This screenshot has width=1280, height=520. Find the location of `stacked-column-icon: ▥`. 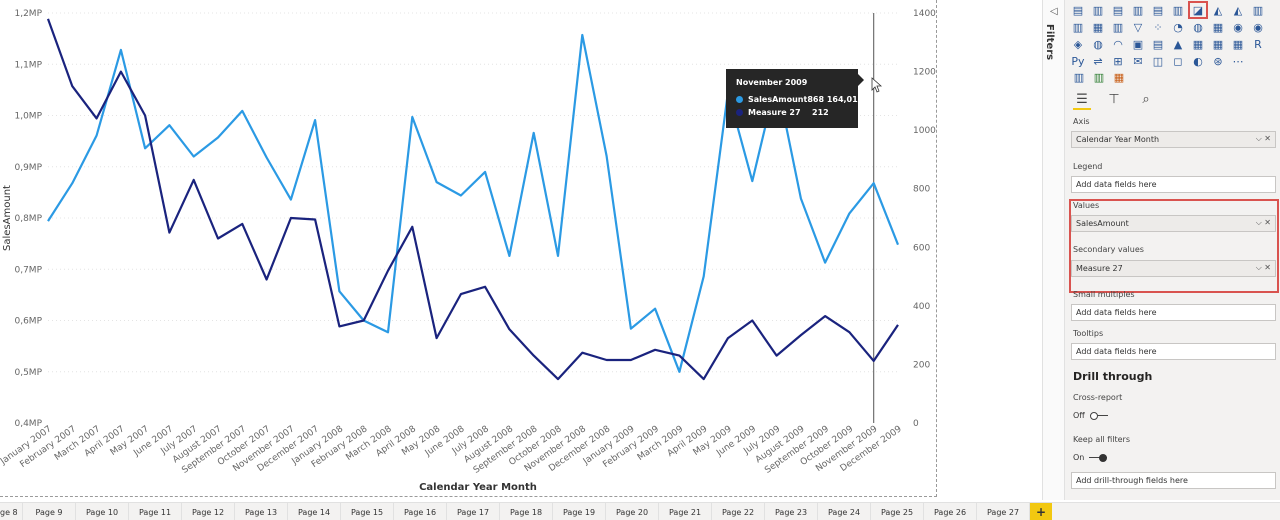

stacked-column-icon: ▥ is located at coordinates (1098, 10).